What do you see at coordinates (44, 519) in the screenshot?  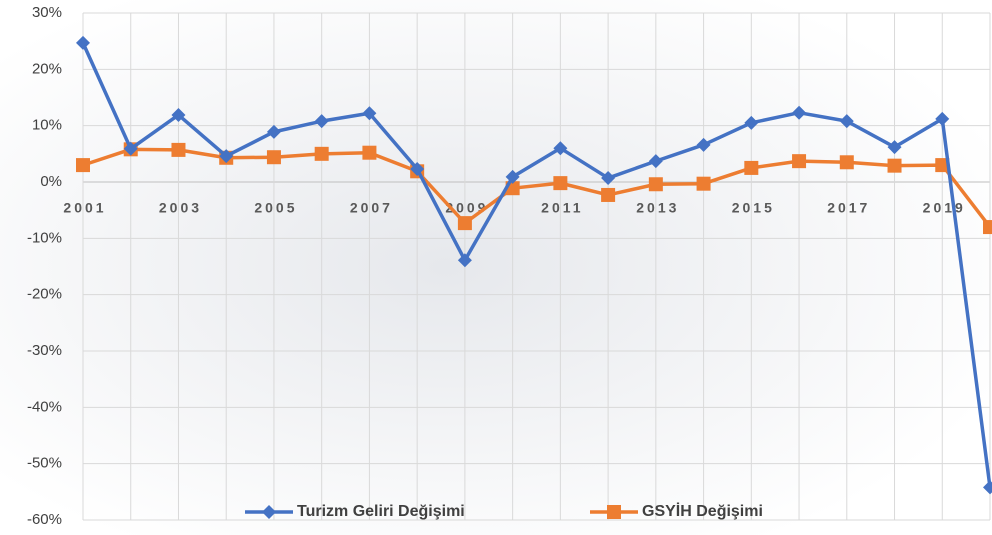 I see `y-tick-label: -60%` at bounding box center [44, 519].